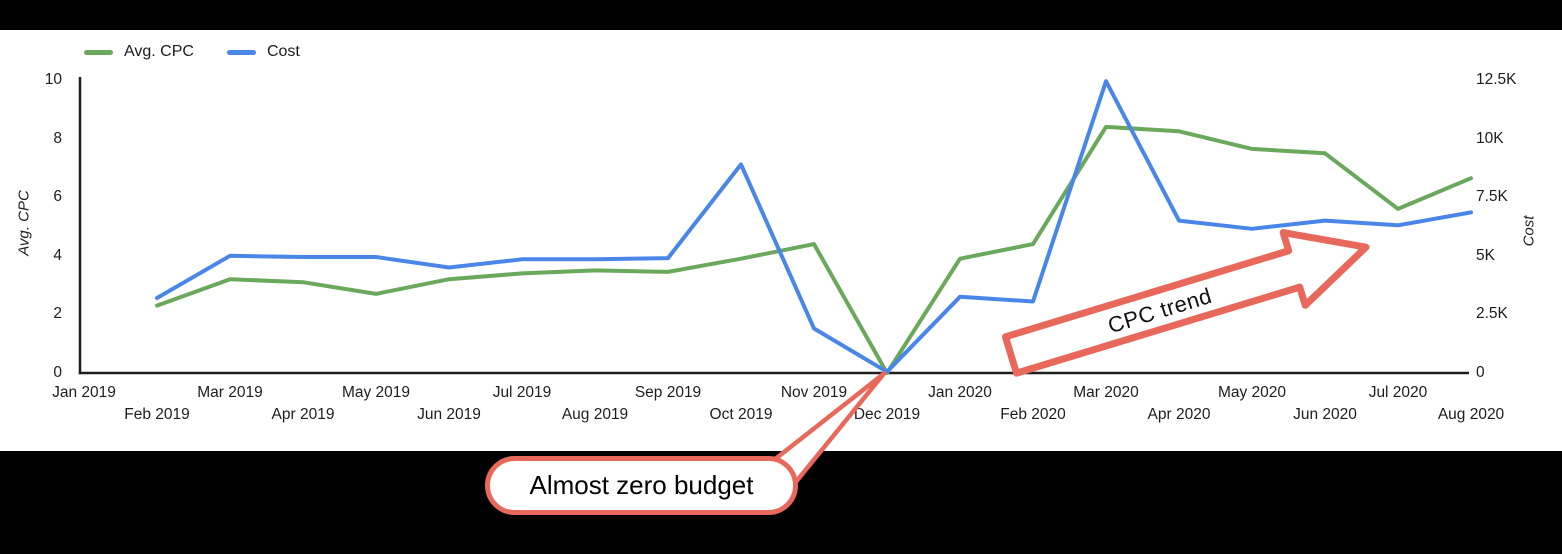 The height and width of the screenshot is (554, 1562). What do you see at coordinates (449, 414) in the screenshot?
I see `x-tick-label: Jun 2019` at bounding box center [449, 414].